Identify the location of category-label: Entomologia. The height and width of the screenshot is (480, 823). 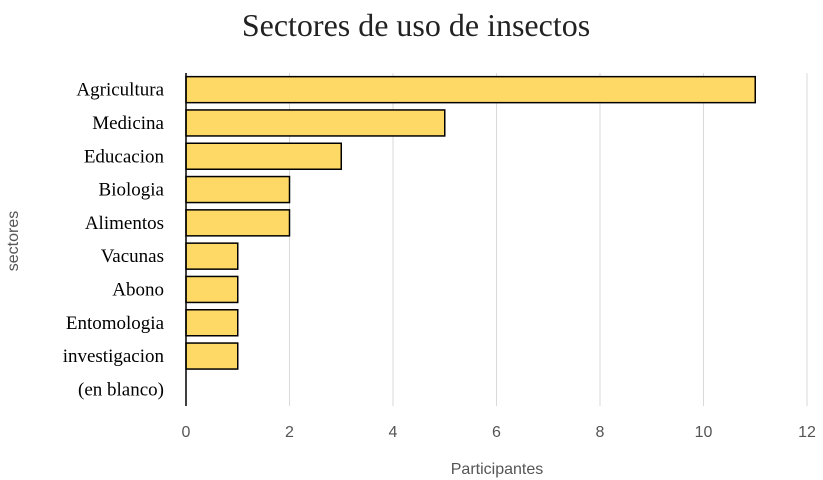
(115, 323).